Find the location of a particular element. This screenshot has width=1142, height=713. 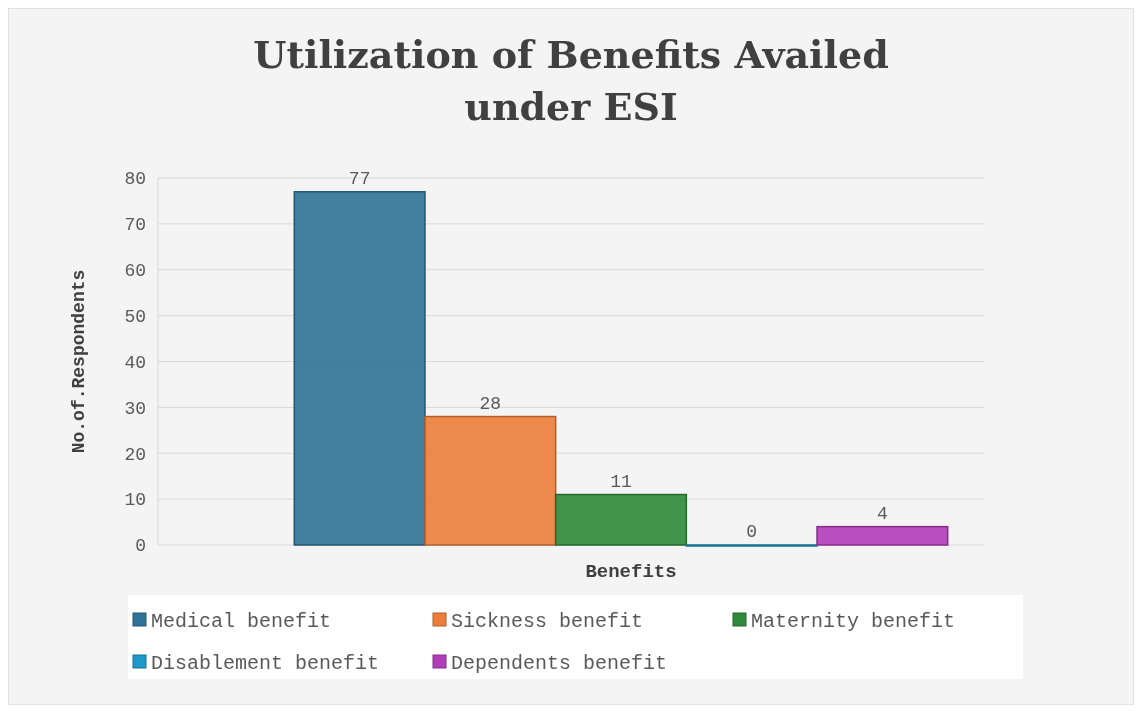

data-label: 28 is located at coordinates (490, 403).